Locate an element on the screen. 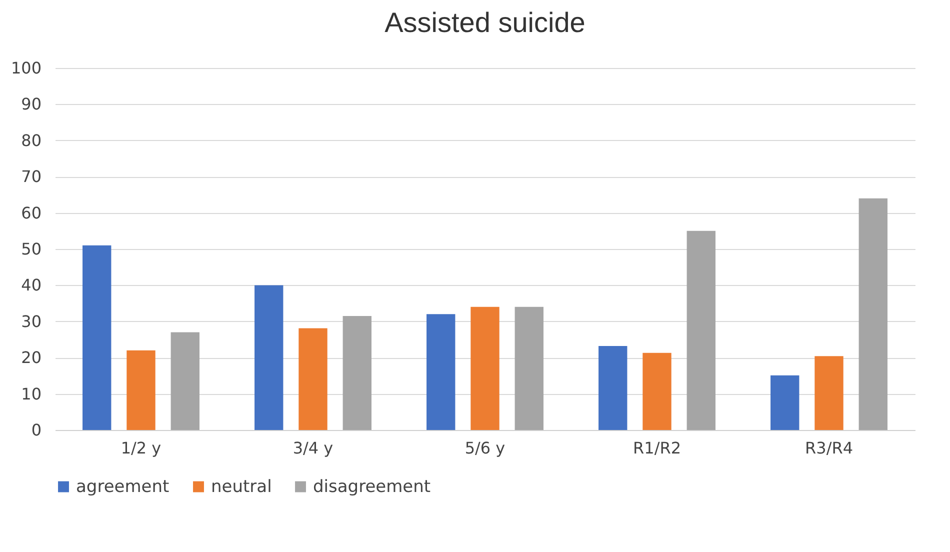 This screenshot has height=552, width=950. y-tick-label: 10 is located at coordinates (31, 394).